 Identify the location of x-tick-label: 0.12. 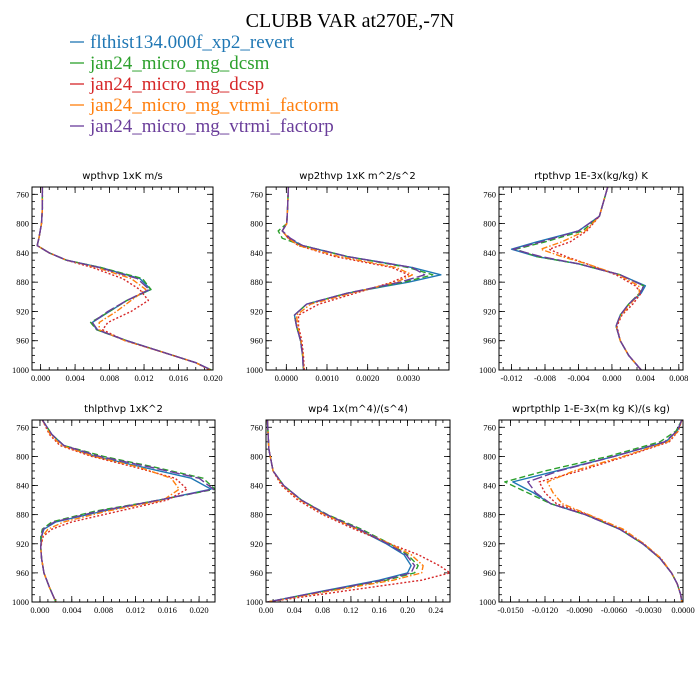
(350, 610).